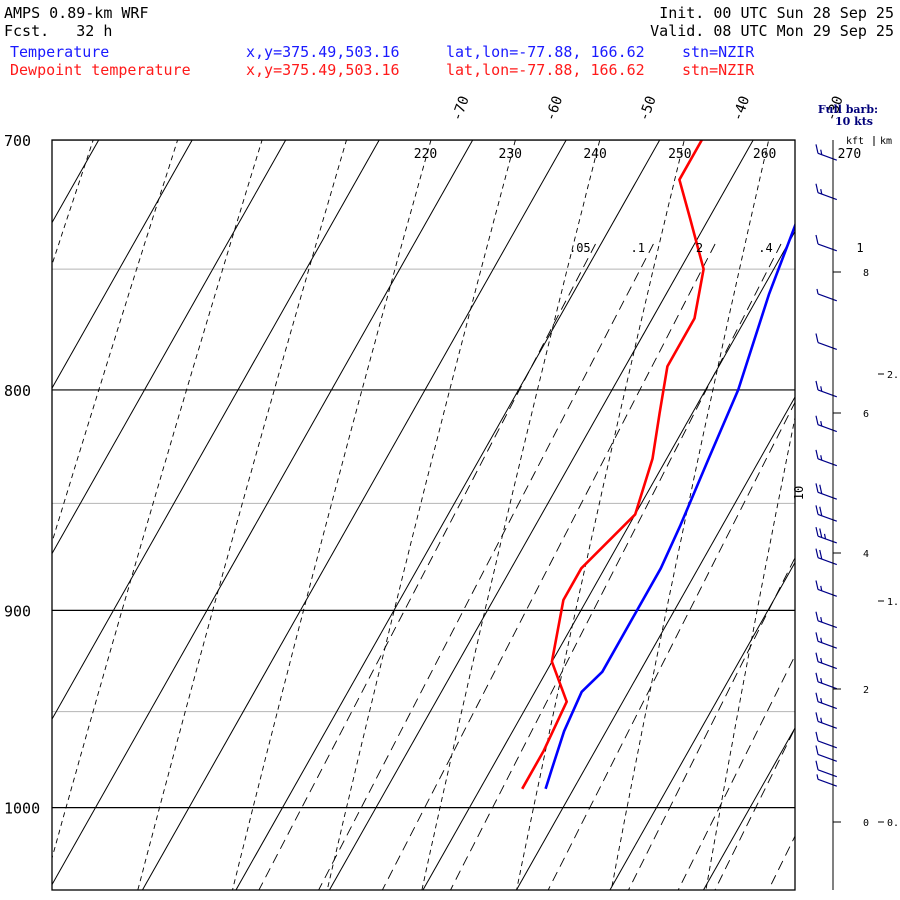 Image resolution: width=900 pixels, height=900 pixels. I want to click on barb-note-line1: Full barb:, so click(848, 109).